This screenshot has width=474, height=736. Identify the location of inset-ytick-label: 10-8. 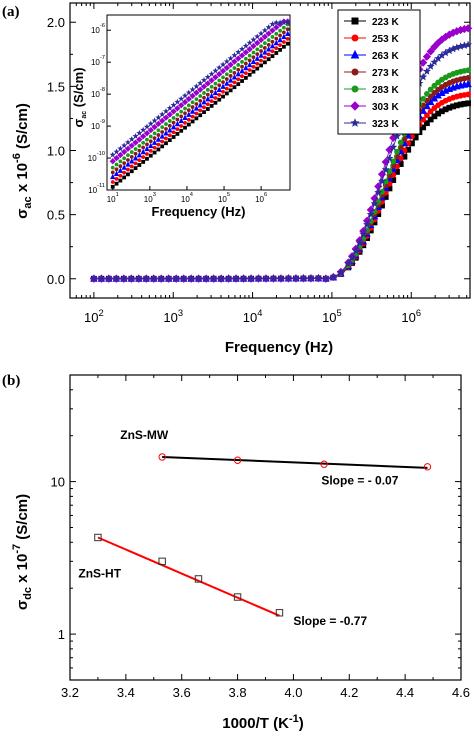
(98, 93).